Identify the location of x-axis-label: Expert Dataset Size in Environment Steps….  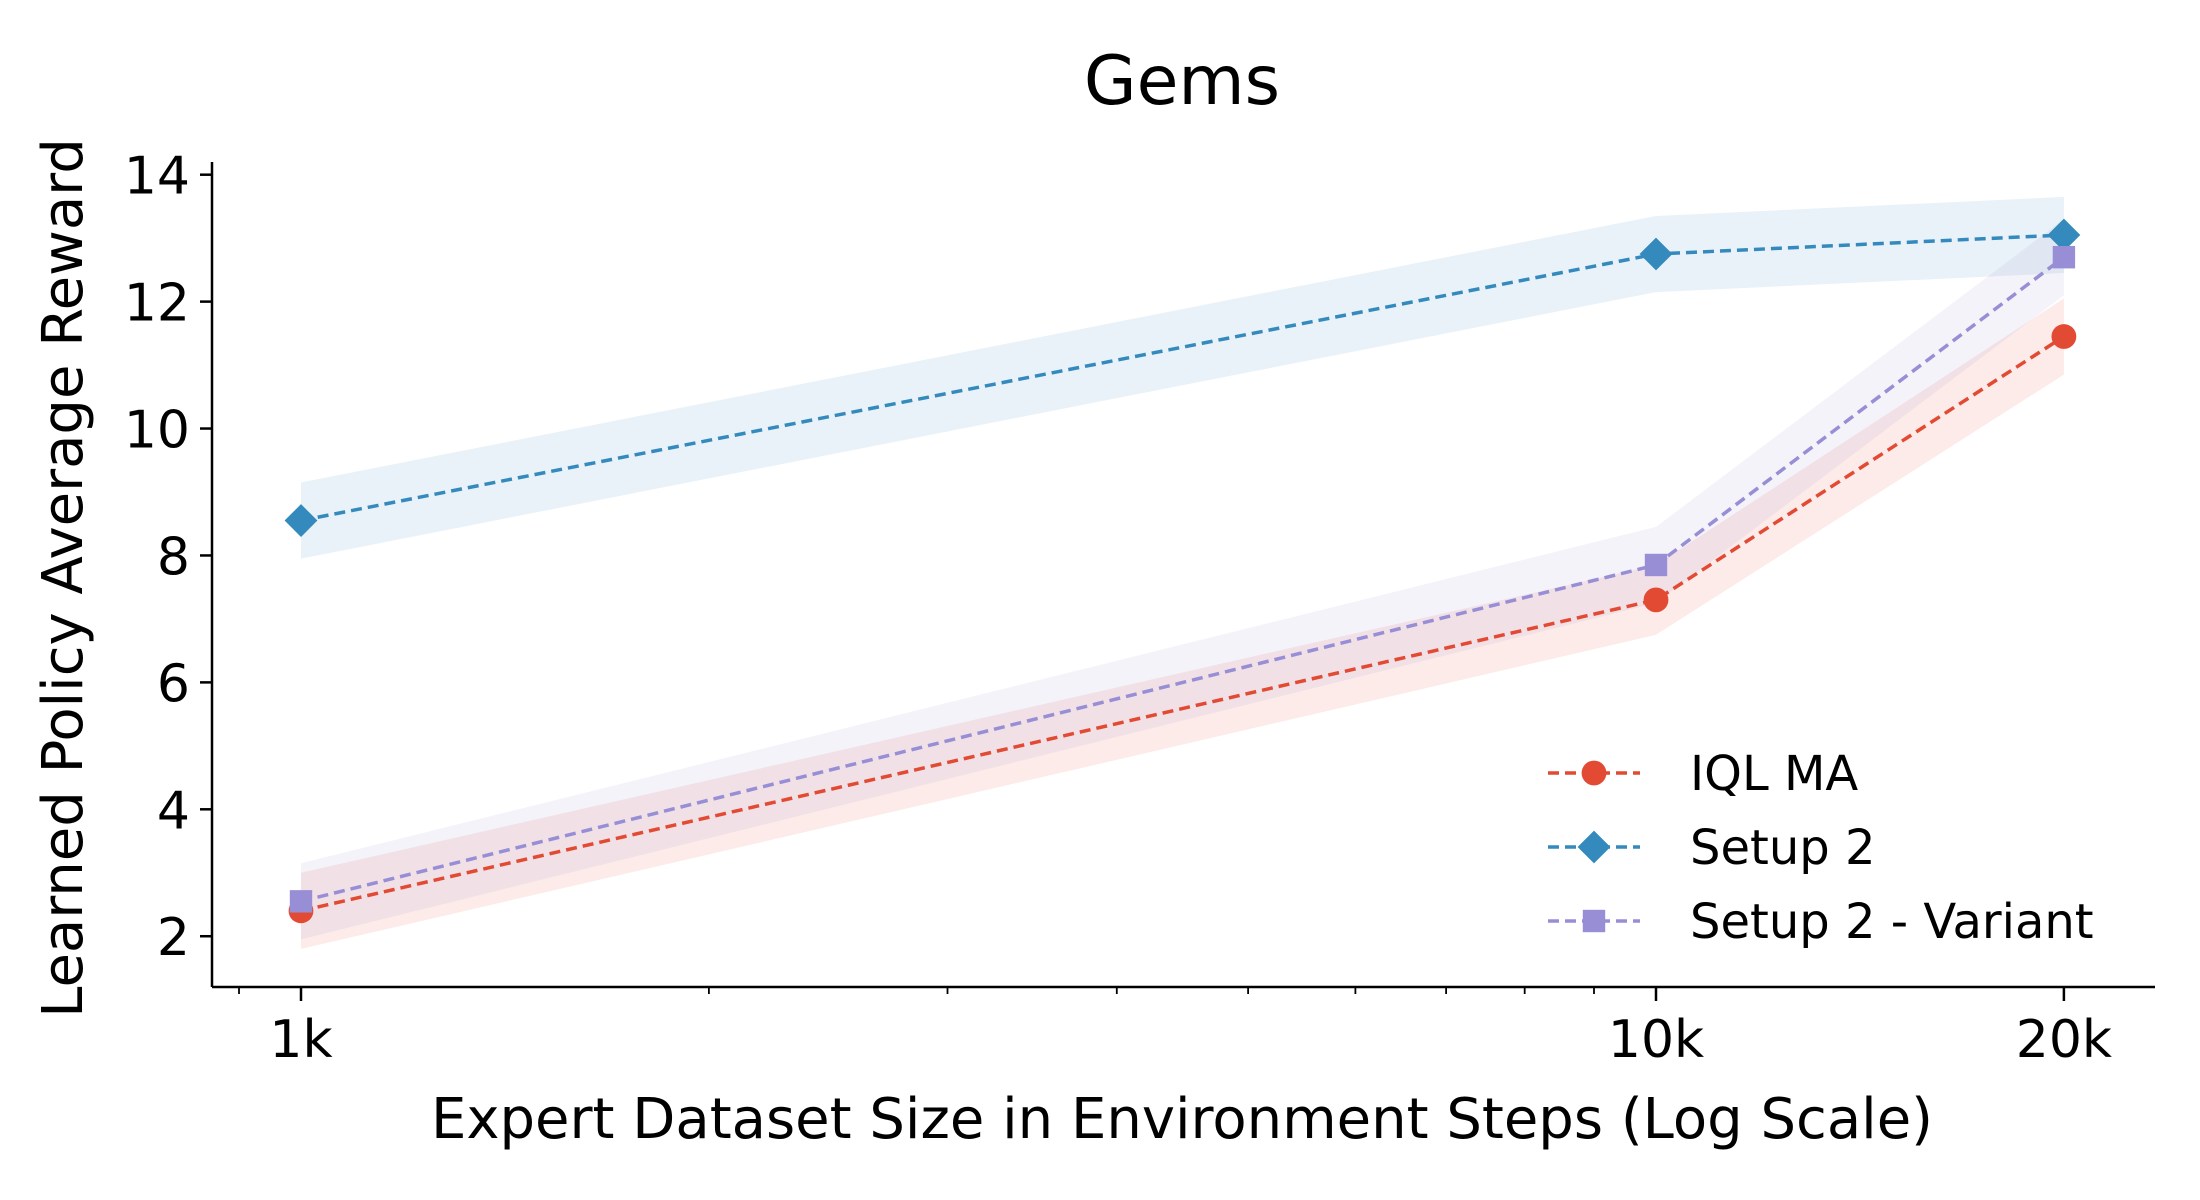
(1182, 1119).